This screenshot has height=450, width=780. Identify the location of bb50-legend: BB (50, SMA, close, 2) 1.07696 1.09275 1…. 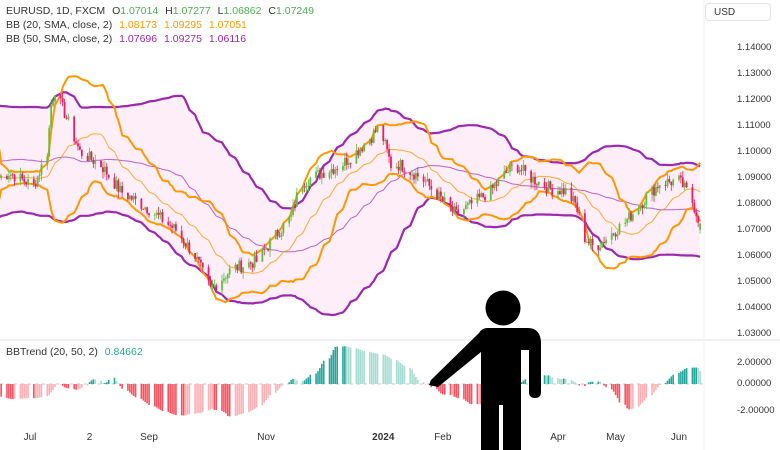
(128, 39).